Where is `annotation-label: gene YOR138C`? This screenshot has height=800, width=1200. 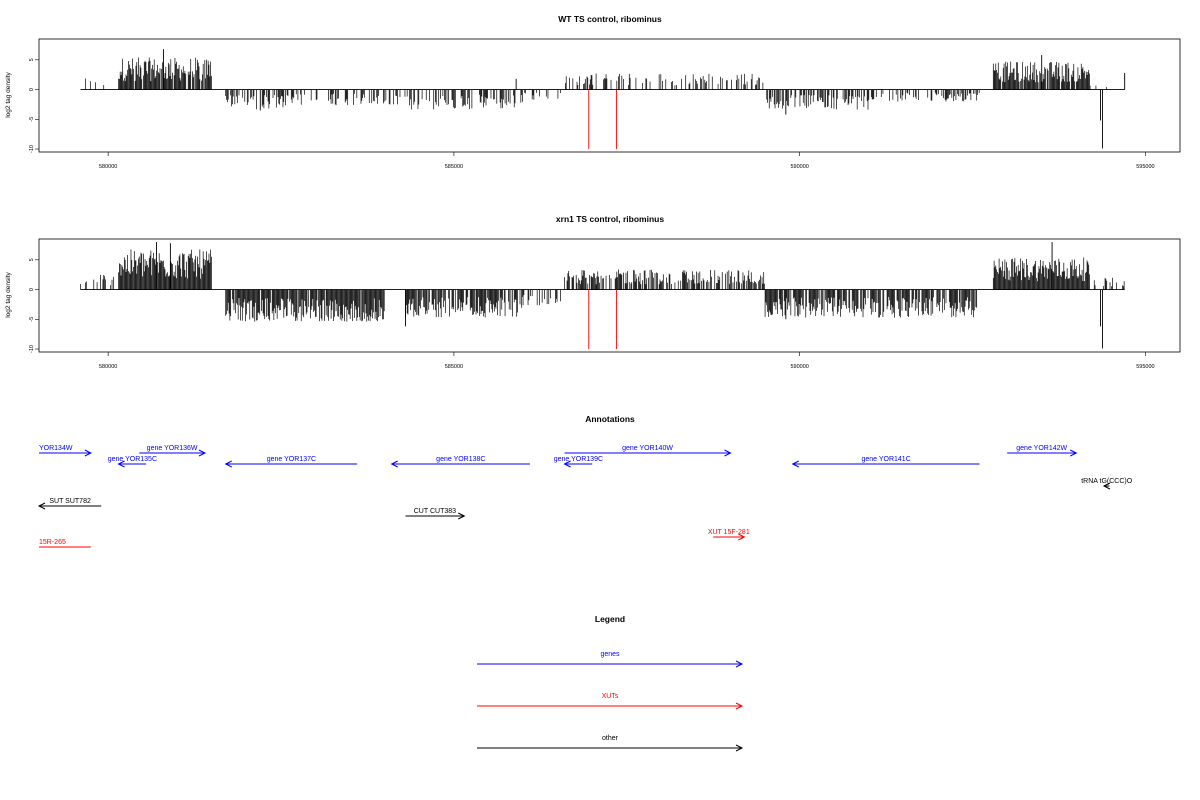 annotation-label: gene YOR138C is located at coordinates (460, 459).